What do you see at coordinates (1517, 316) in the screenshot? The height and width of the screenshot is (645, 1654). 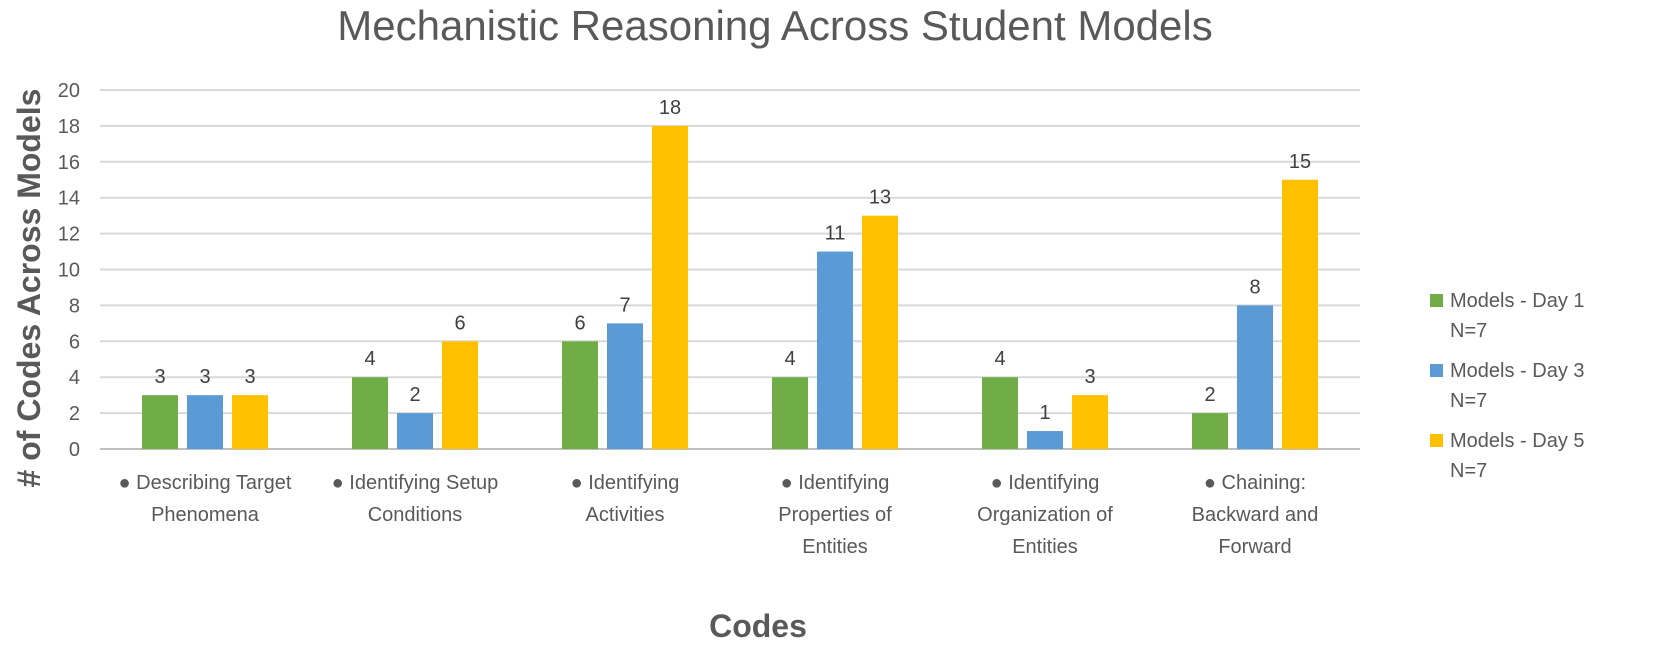 I see `legend-label: Models - Day 1 N=7` at bounding box center [1517, 316].